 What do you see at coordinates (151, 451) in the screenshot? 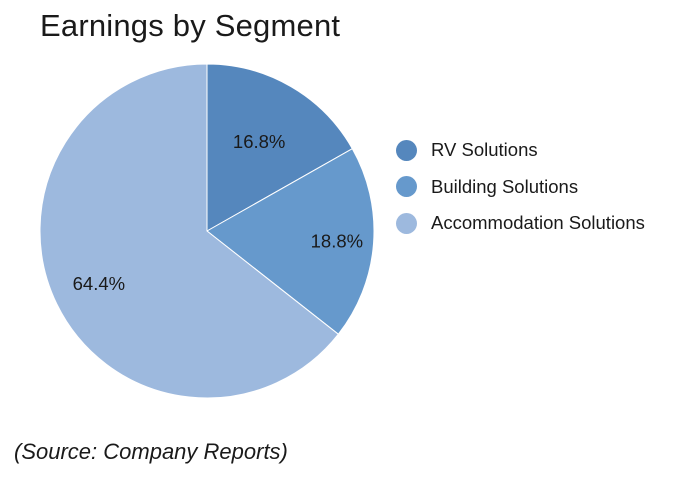
I see `source-note: (Source: Company Reports)` at bounding box center [151, 451].